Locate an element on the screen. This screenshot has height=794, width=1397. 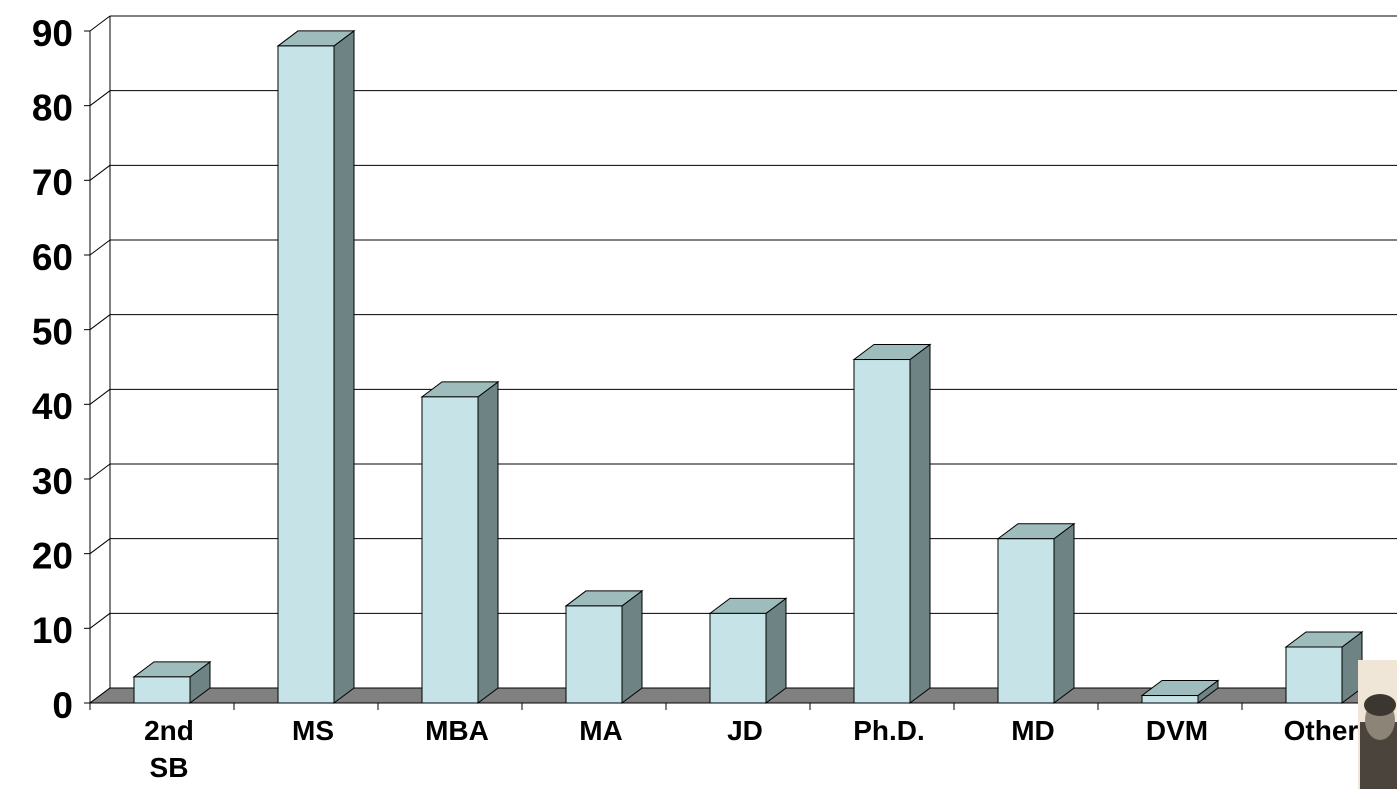
photo-figure-hair is located at coordinates (1380, 705).